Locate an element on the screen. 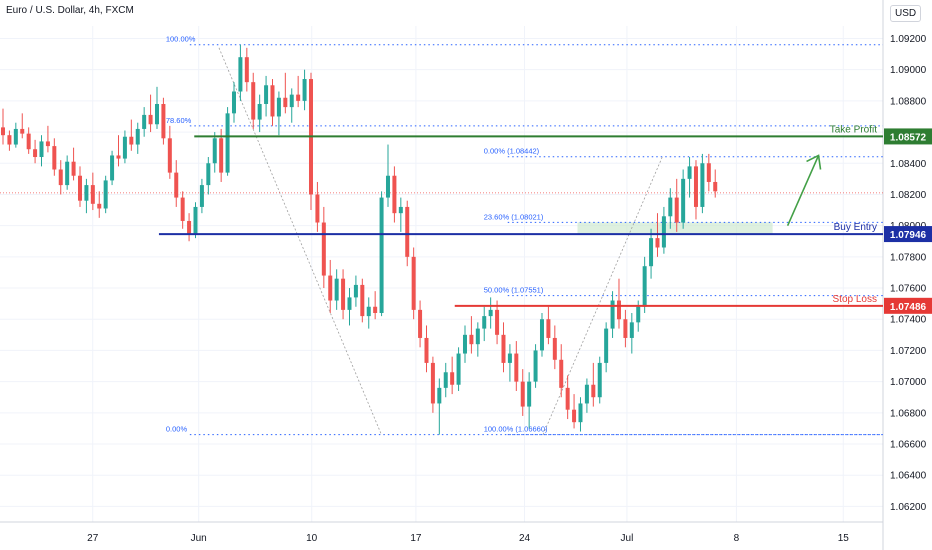 The image size is (932, 550). price-tag-label: 1.07946 is located at coordinates (908, 235).